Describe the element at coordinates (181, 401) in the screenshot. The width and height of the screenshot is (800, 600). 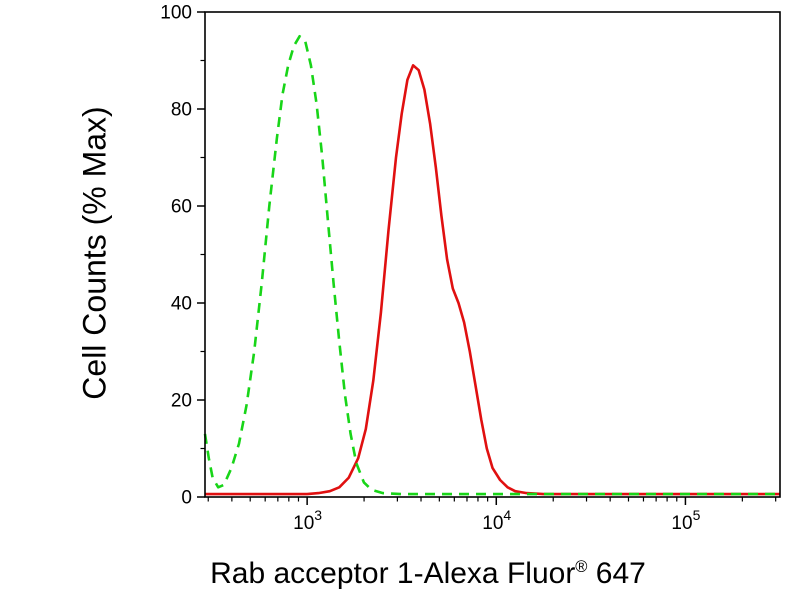
I see `y-tick-label: 20` at that location.